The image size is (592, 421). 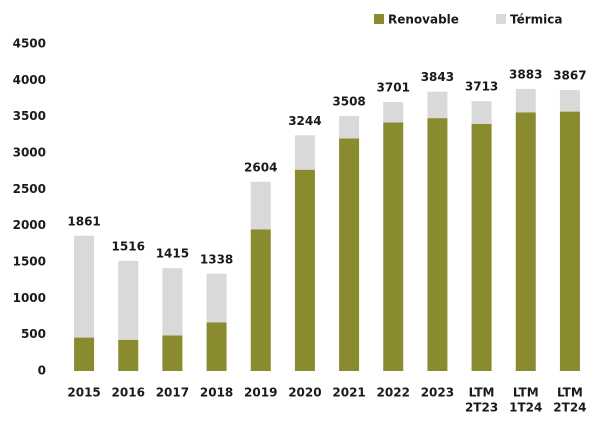 I want to click on total-label: 2604, so click(x=260, y=167).